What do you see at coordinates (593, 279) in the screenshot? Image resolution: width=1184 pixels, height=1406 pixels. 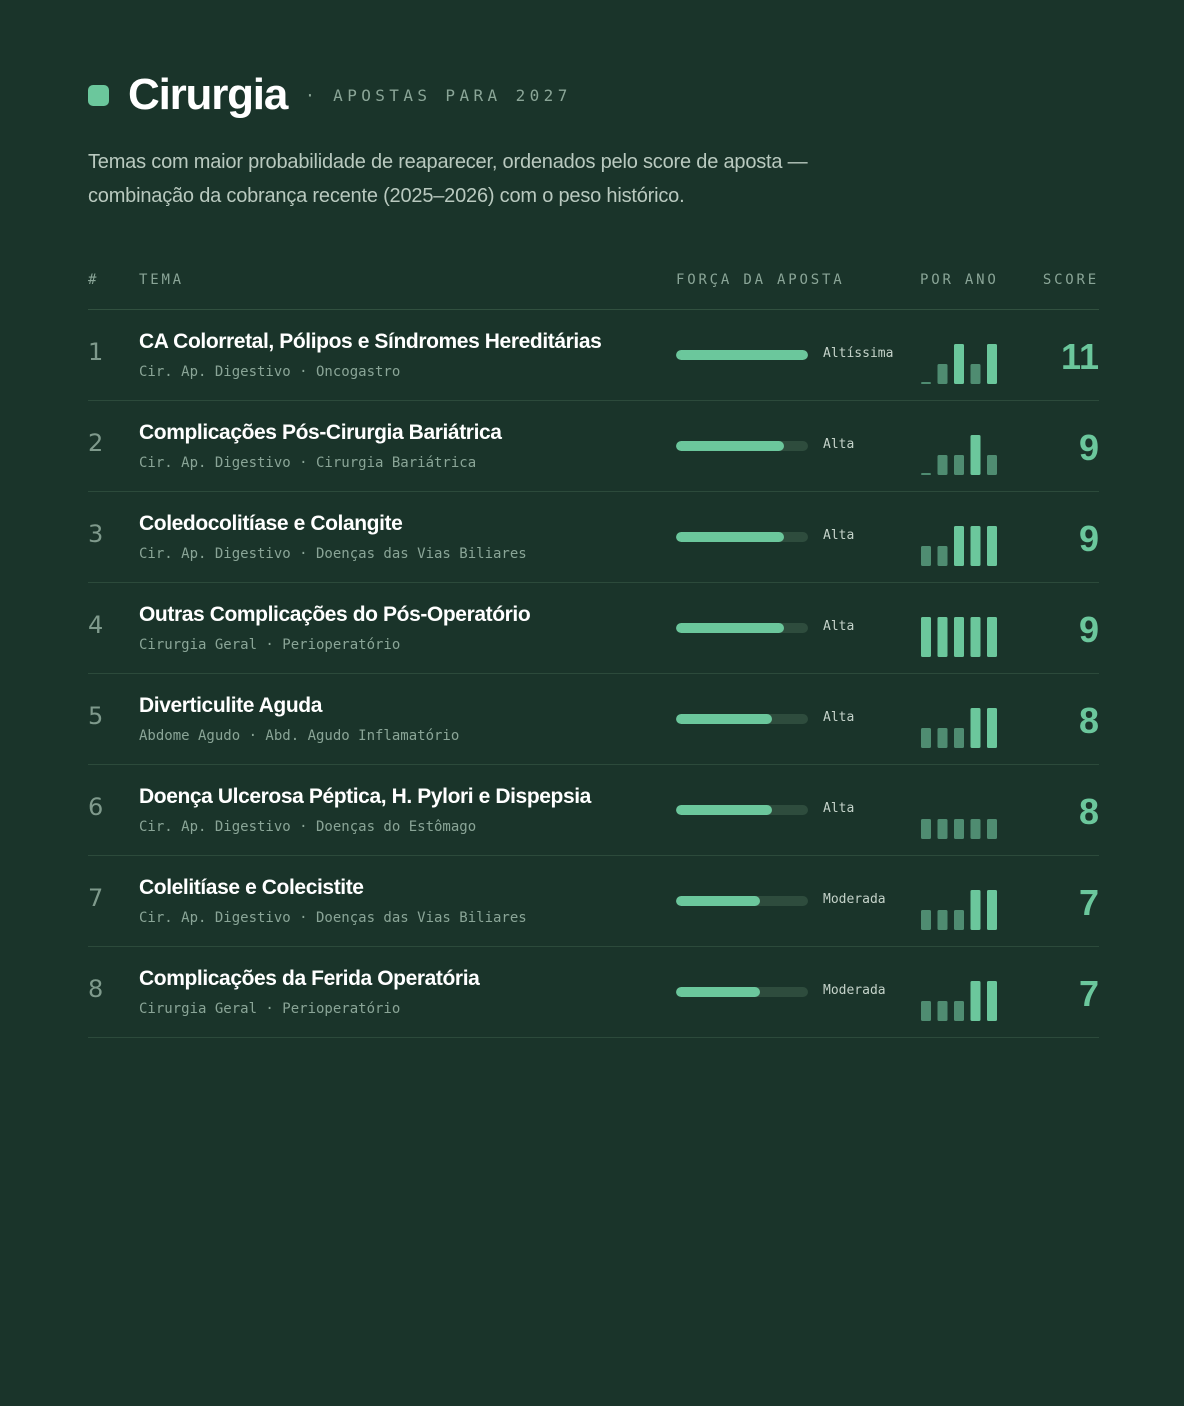 I see `table-header: # TEMA FORÇA DA APOSTA POR ANO SCORE` at bounding box center [593, 279].